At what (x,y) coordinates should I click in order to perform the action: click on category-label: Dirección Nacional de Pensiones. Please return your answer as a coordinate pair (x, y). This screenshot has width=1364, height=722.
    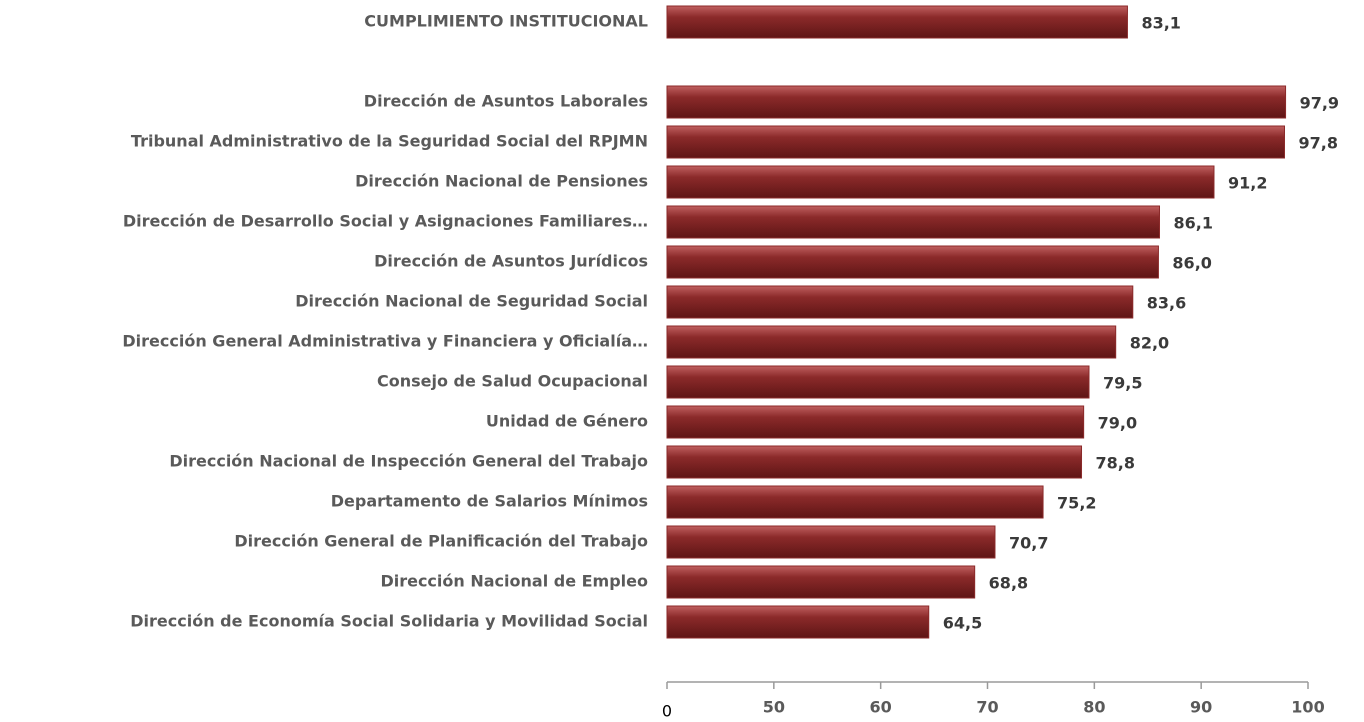
    Looking at the image, I should click on (501, 181).